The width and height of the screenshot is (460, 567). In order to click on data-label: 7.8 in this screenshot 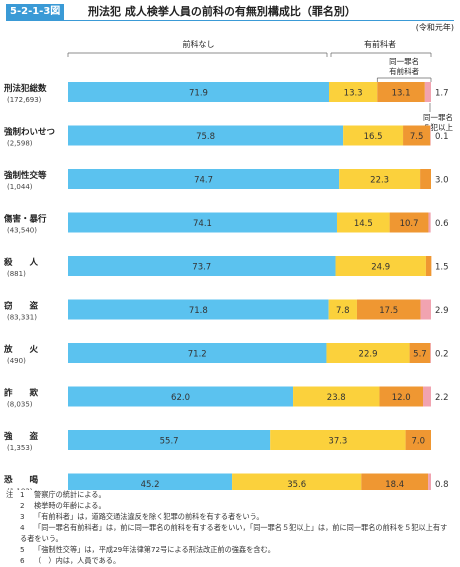, I will do `click(343, 311)`.